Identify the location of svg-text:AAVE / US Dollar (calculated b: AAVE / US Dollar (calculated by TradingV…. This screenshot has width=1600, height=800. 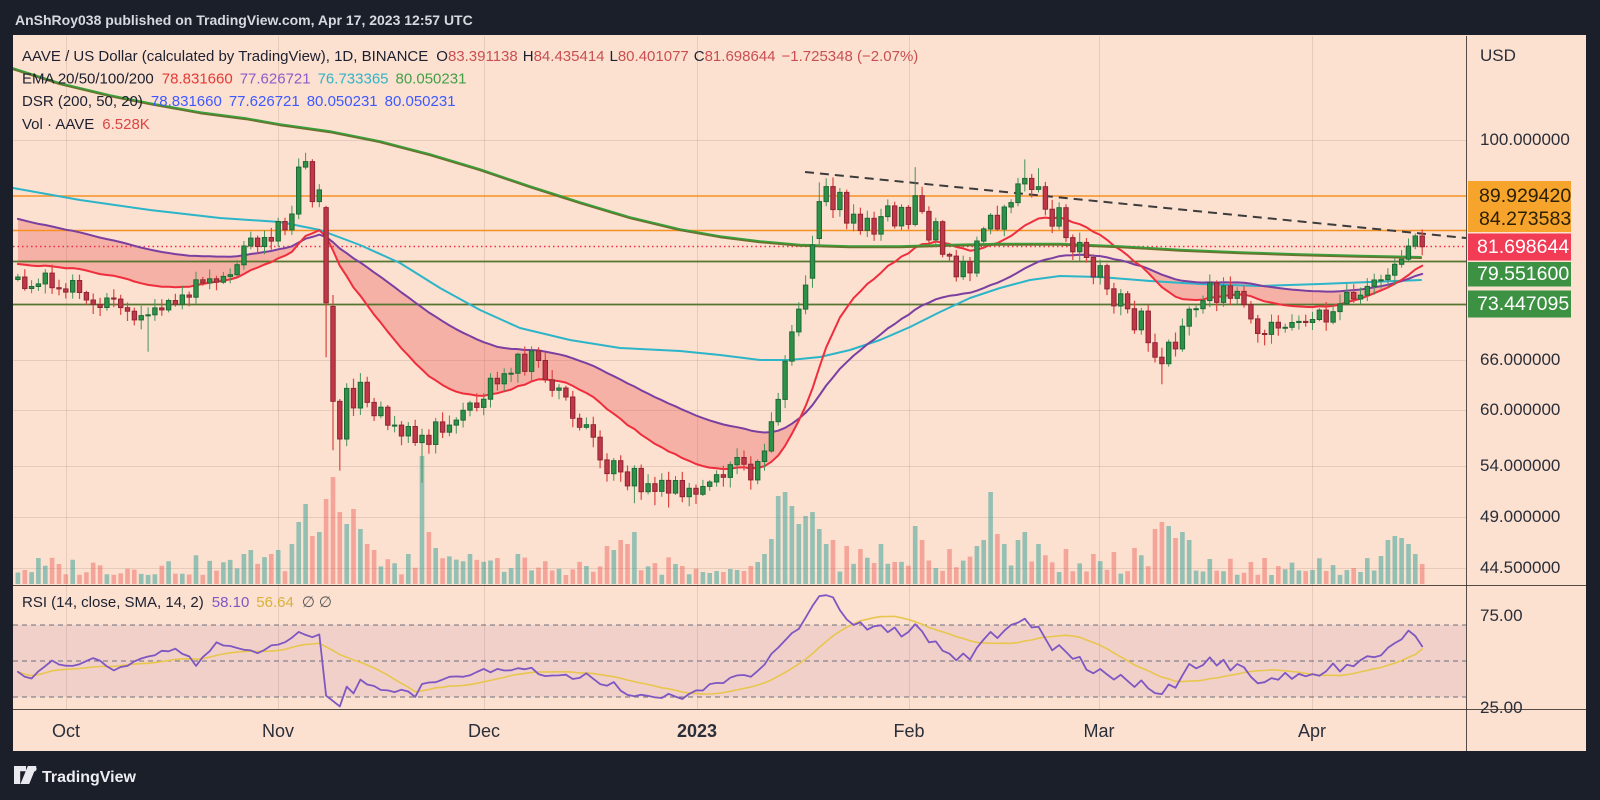
(470, 56).